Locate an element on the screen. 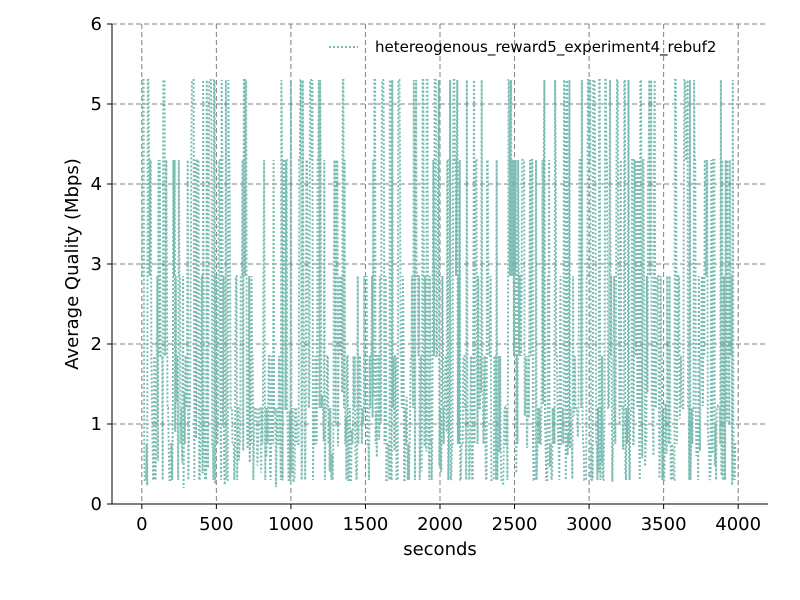  y-ticks: 0 1 2 3 4 5 6 is located at coordinates (101, 264).